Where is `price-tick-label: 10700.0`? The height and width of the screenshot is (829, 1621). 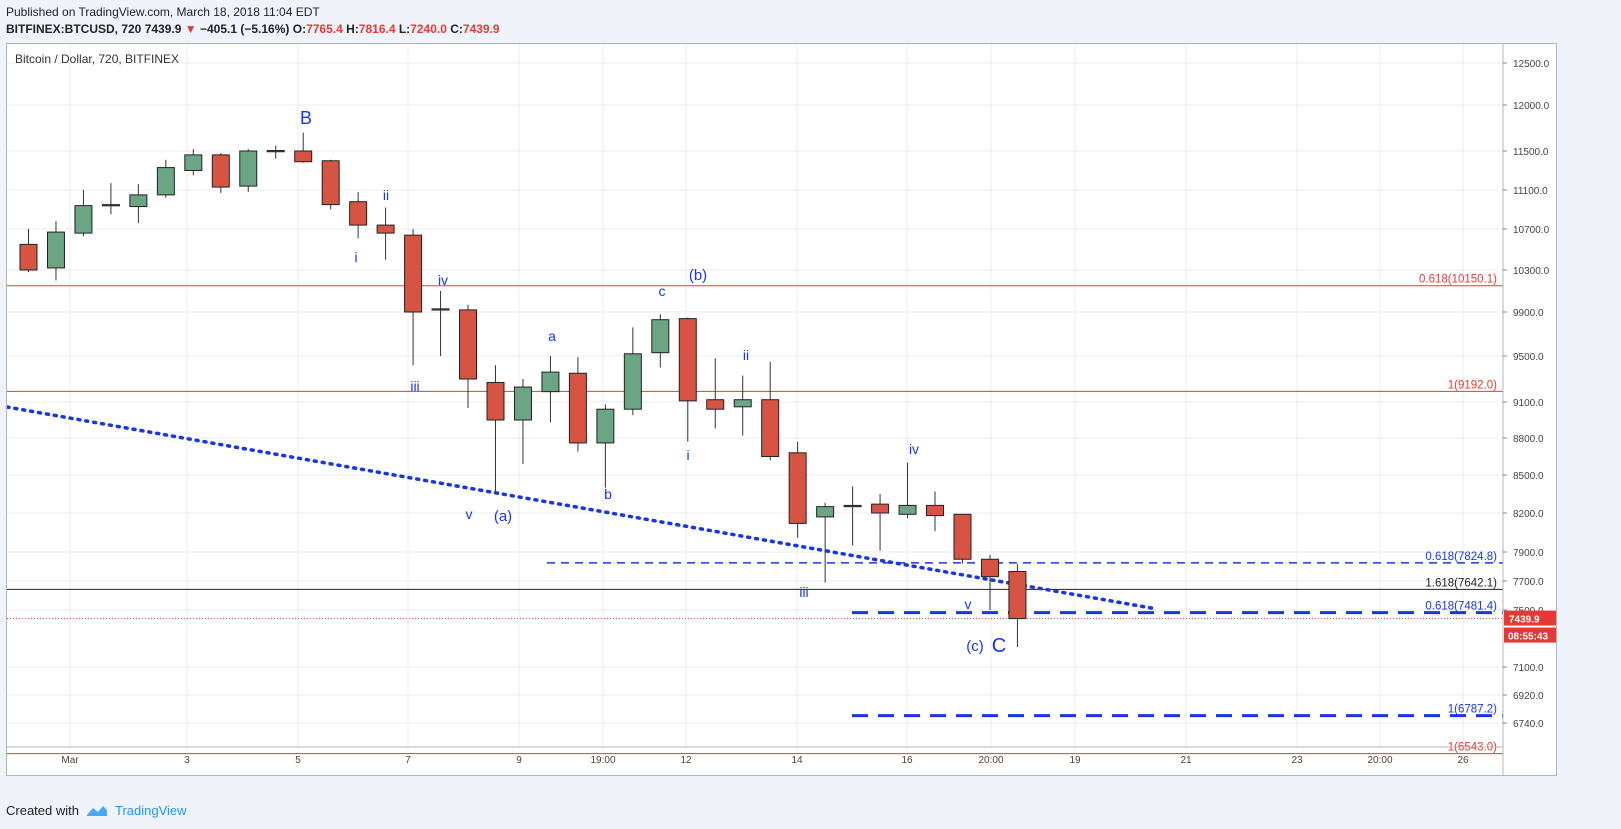 price-tick-label: 10700.0 is located at coordinates (1531, 230).